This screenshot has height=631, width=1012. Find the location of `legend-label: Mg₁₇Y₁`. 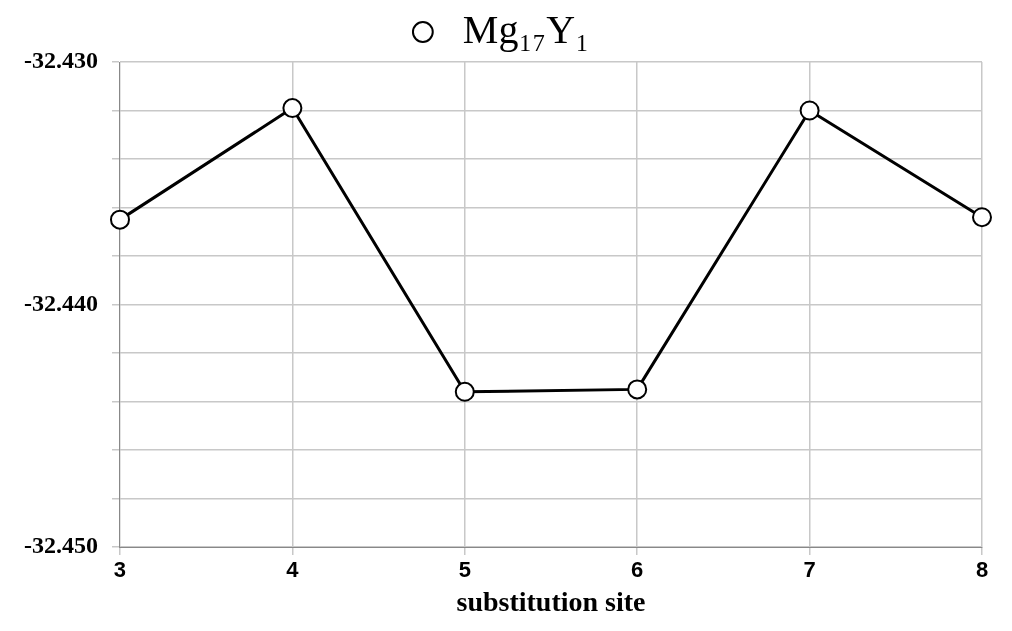

legend-label: Mg₁₇Y₁ is located at coordinates (526, 29).